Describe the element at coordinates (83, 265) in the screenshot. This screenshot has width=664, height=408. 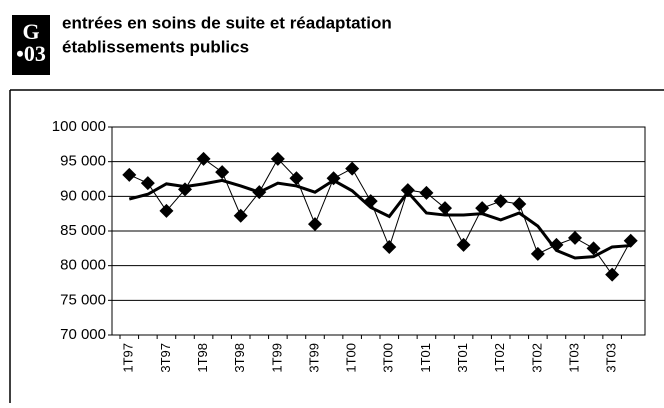
I see `y-tick-label: 80 000` at that location.